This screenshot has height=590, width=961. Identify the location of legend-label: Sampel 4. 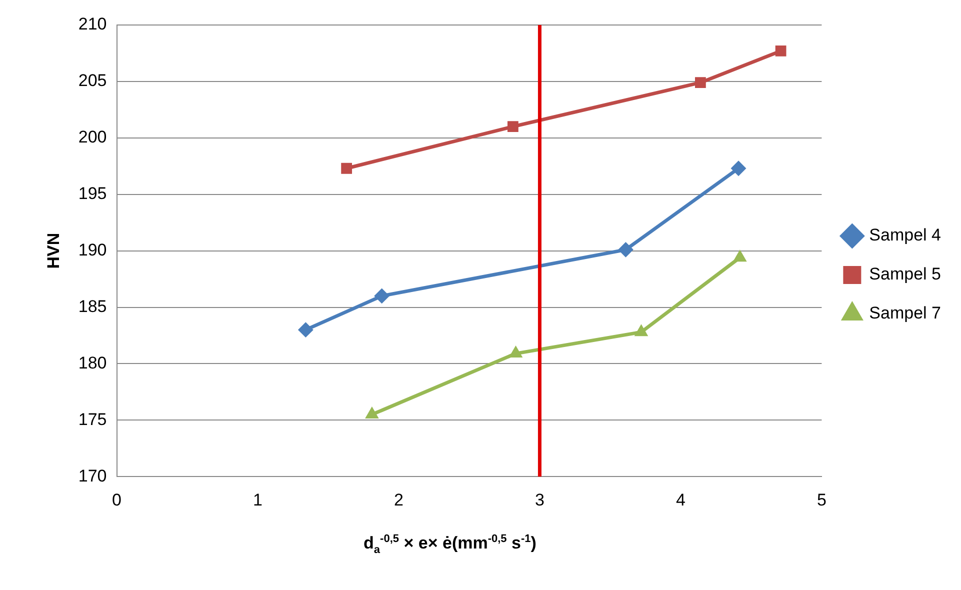
(905, 235).